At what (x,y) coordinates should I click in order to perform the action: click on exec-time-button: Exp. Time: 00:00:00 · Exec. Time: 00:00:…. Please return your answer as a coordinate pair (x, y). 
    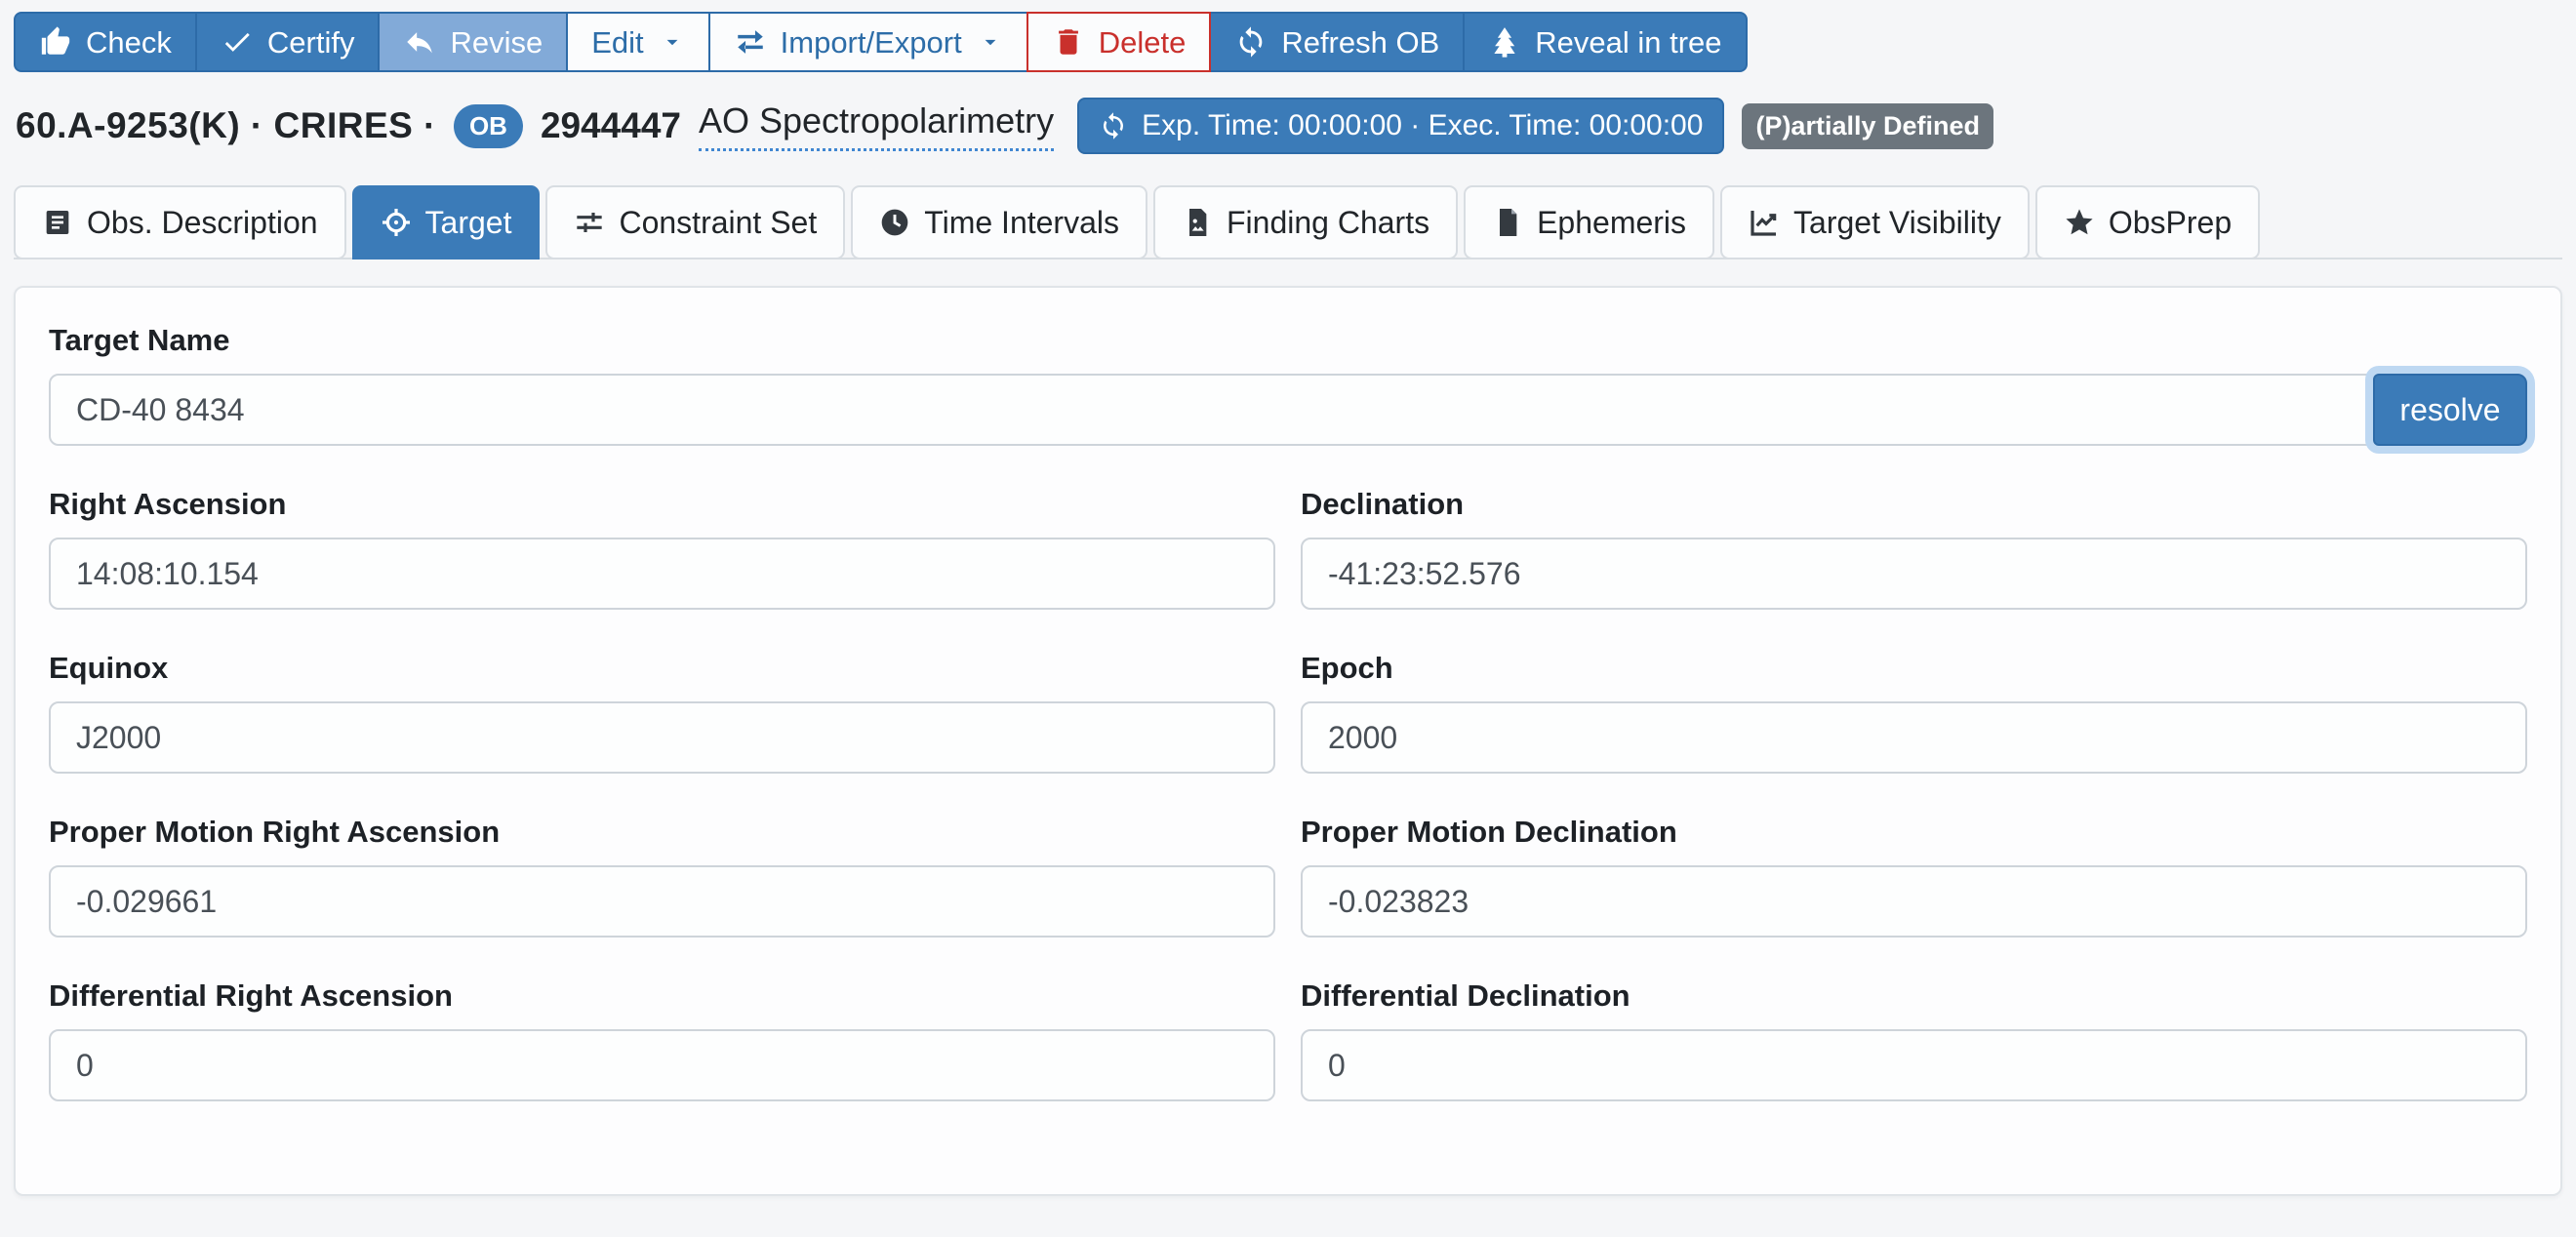
    Looking at the image, I should click on (1401, 126).